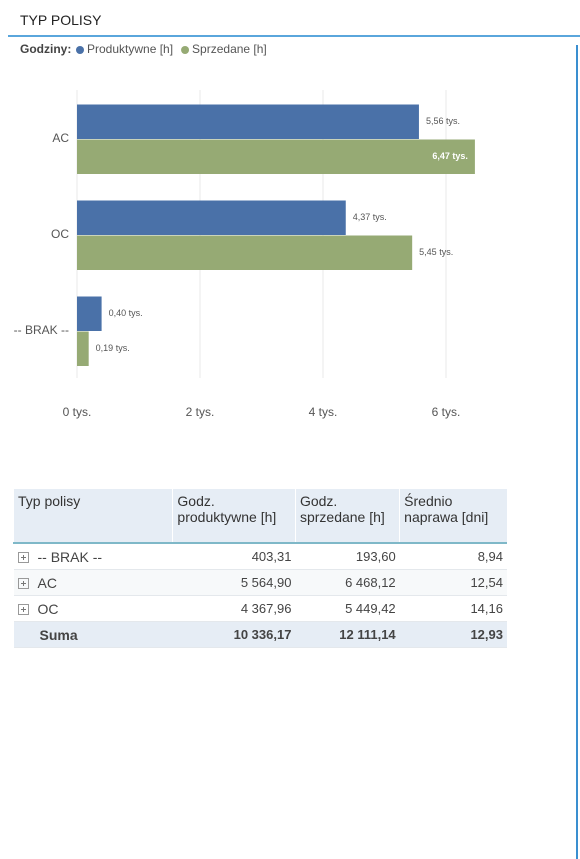  I want to click on title-rule, so click(294, 36).